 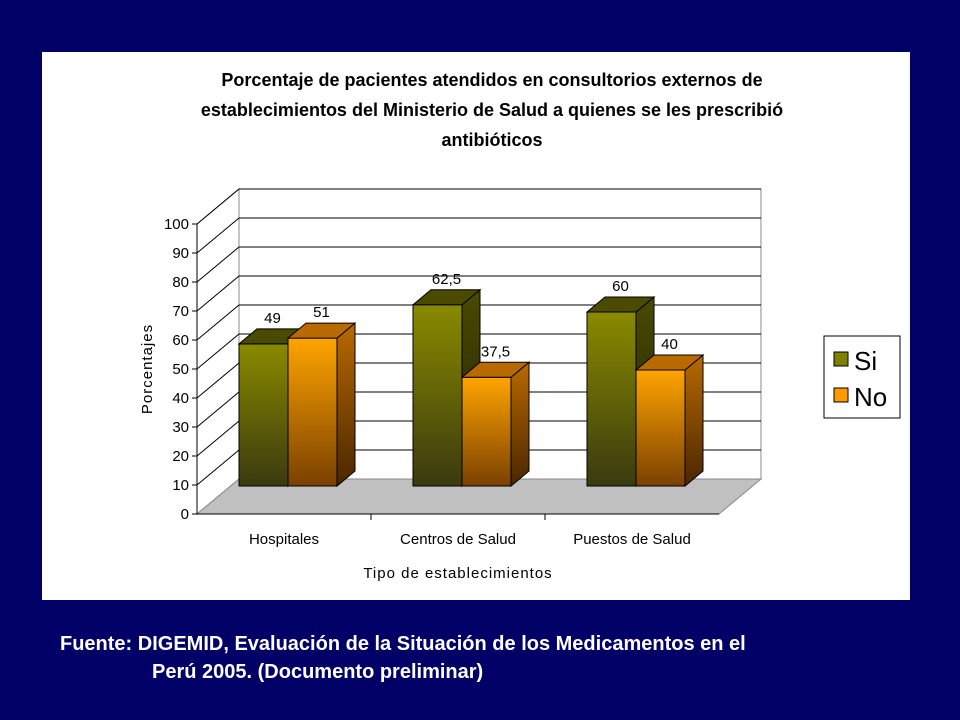 I want to click on legend: Si No, so click(x=862, y=377).